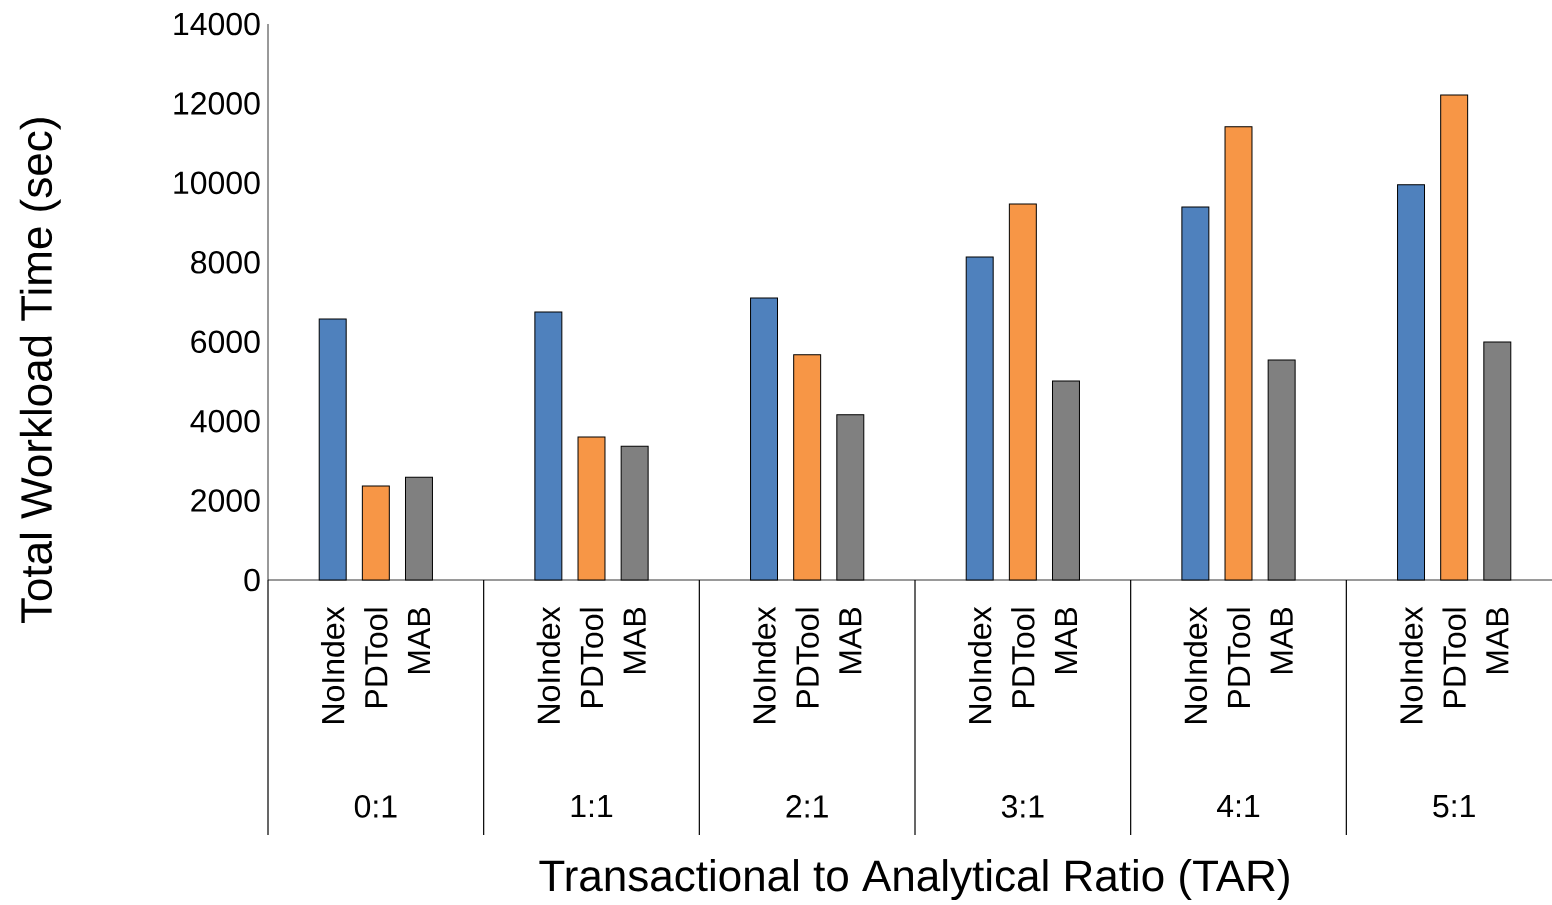 The height and width of the screenshot is (905, 1552). What do you see at coordinates (914, 880) in the screenshot?
I see `x-axis-title: Transactional to Analytical Ratio (TAR)` at bounding box center [914, 880].